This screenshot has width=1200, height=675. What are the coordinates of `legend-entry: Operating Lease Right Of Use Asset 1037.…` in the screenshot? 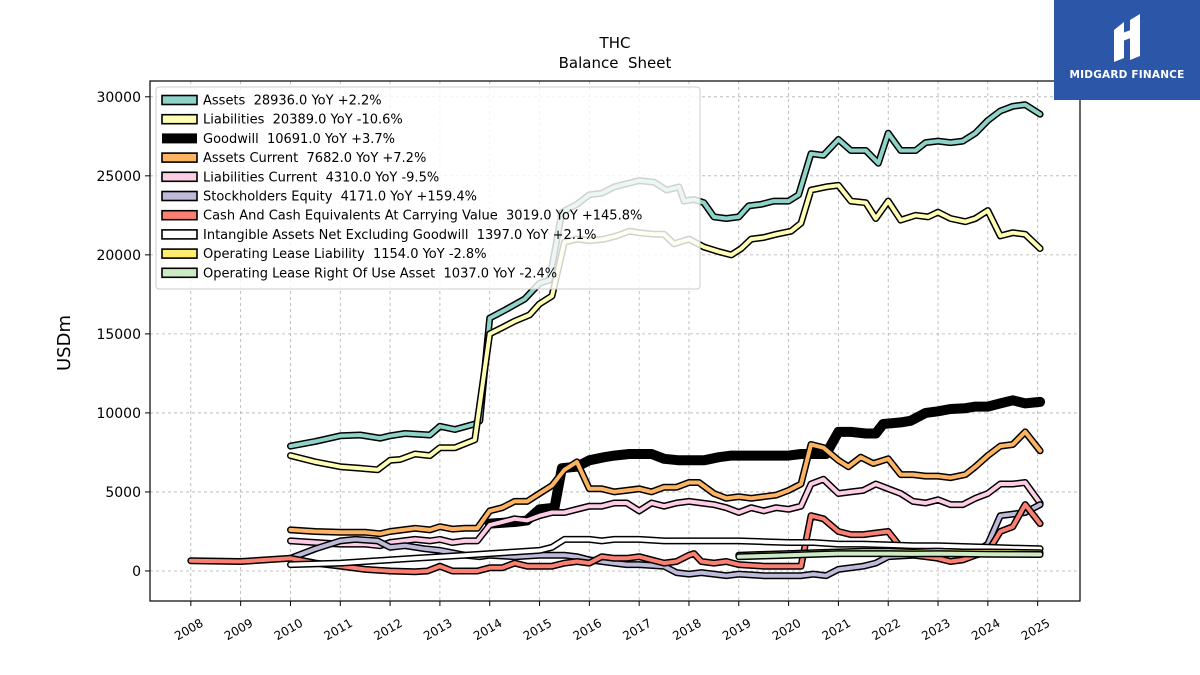 It's located at (359, 273).